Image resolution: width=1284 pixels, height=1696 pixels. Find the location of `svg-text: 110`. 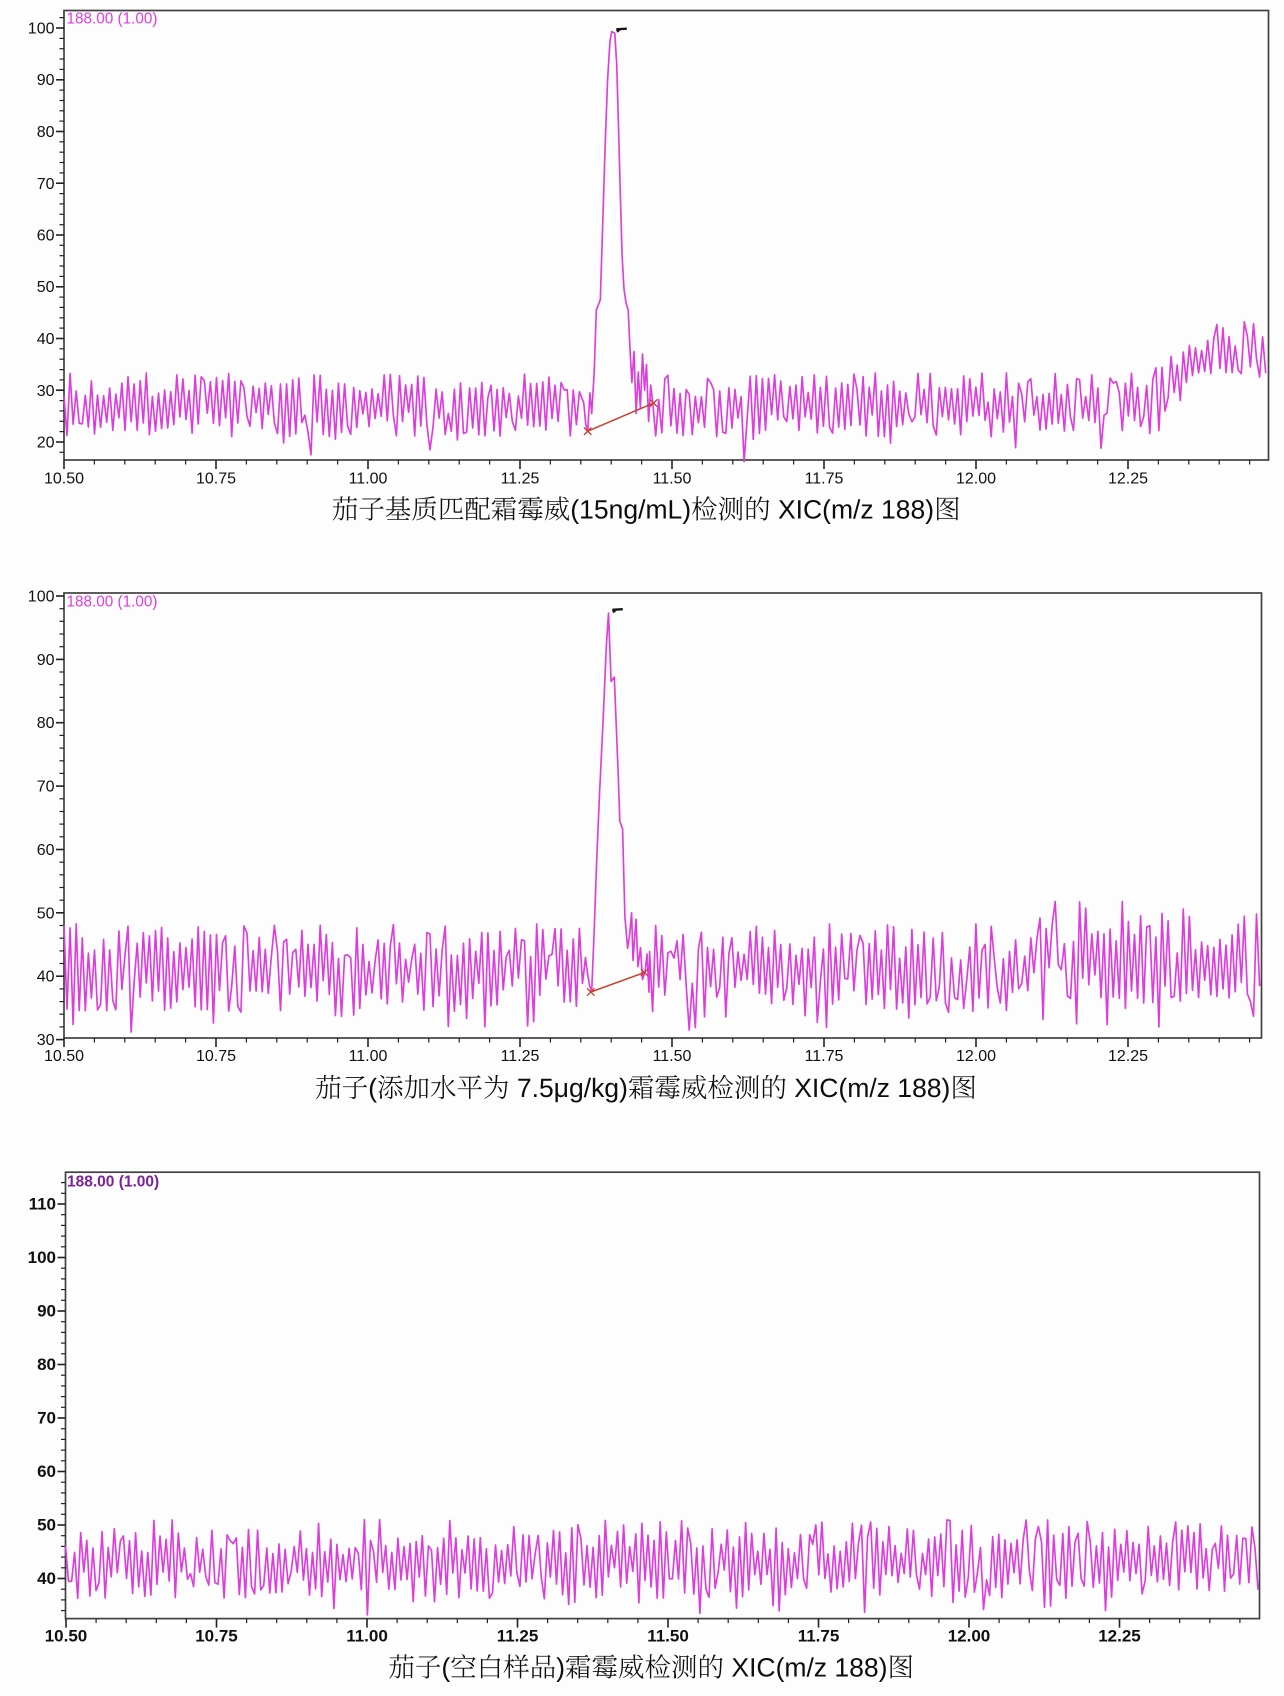

svg-text: 110 is located at coordinates (42, 1204).